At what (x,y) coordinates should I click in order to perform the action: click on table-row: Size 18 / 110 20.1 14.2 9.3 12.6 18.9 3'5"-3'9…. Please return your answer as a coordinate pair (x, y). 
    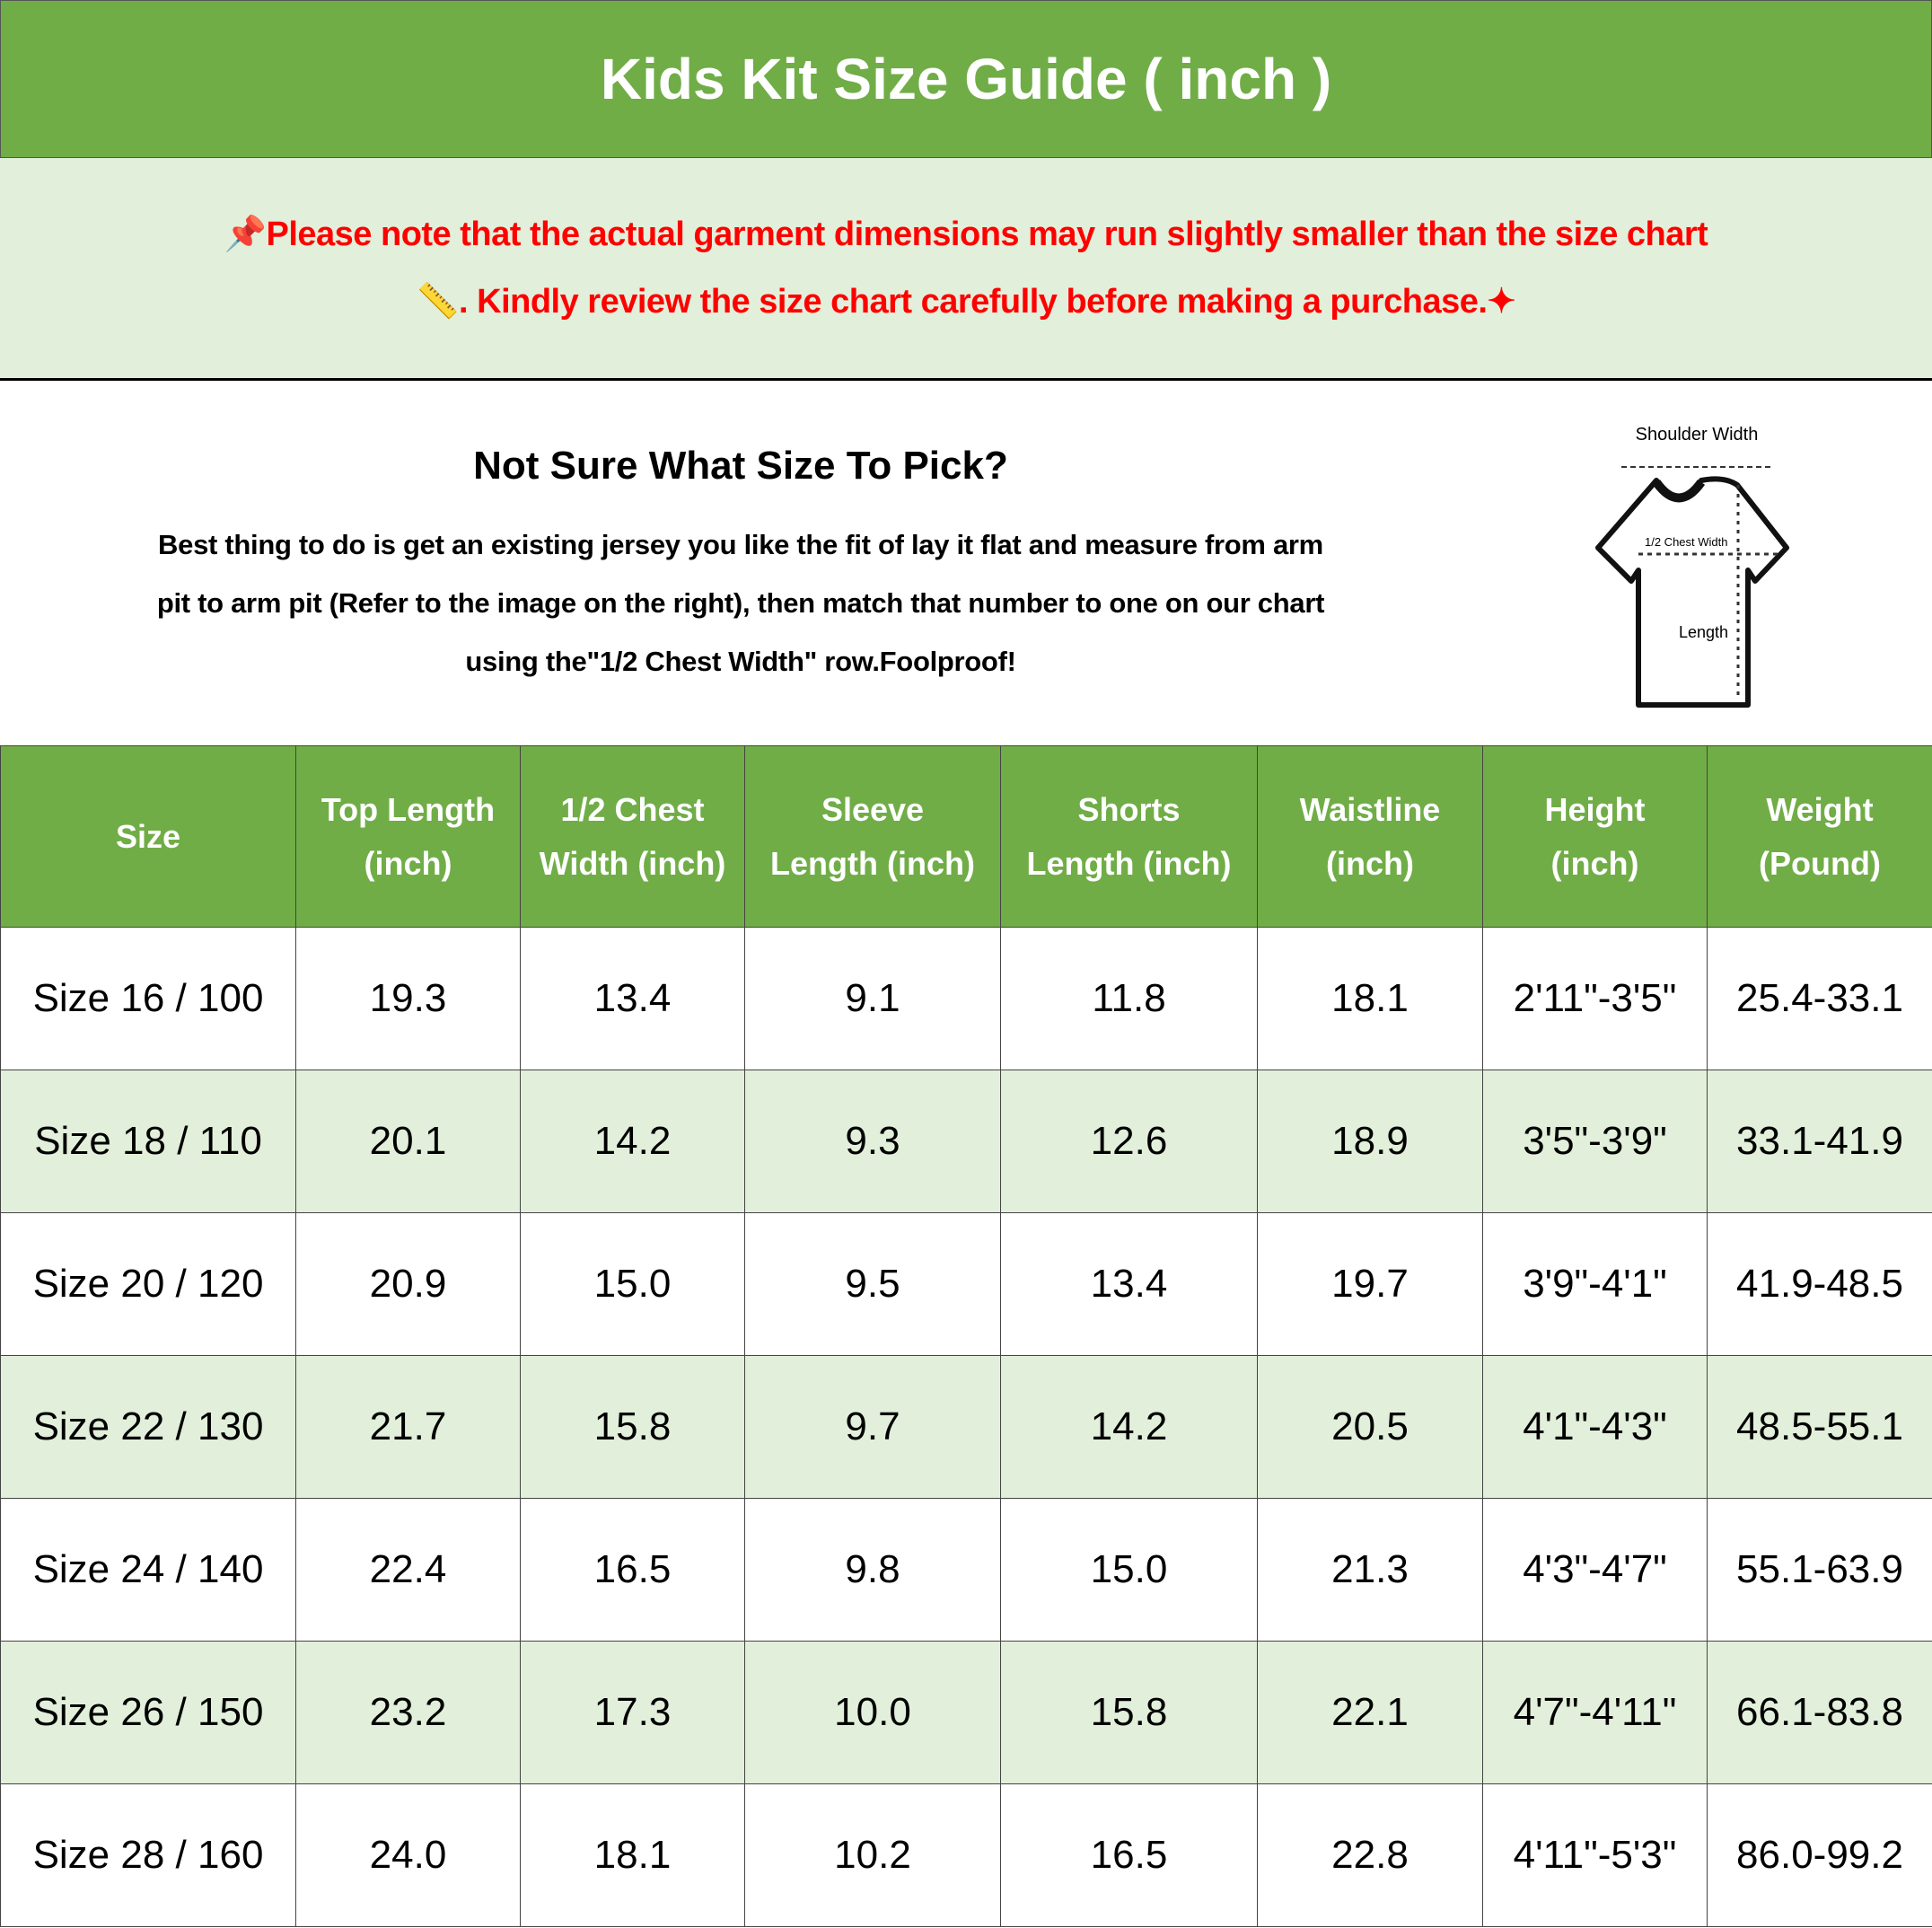
    Looking at the image, I should click on (966, 1141).